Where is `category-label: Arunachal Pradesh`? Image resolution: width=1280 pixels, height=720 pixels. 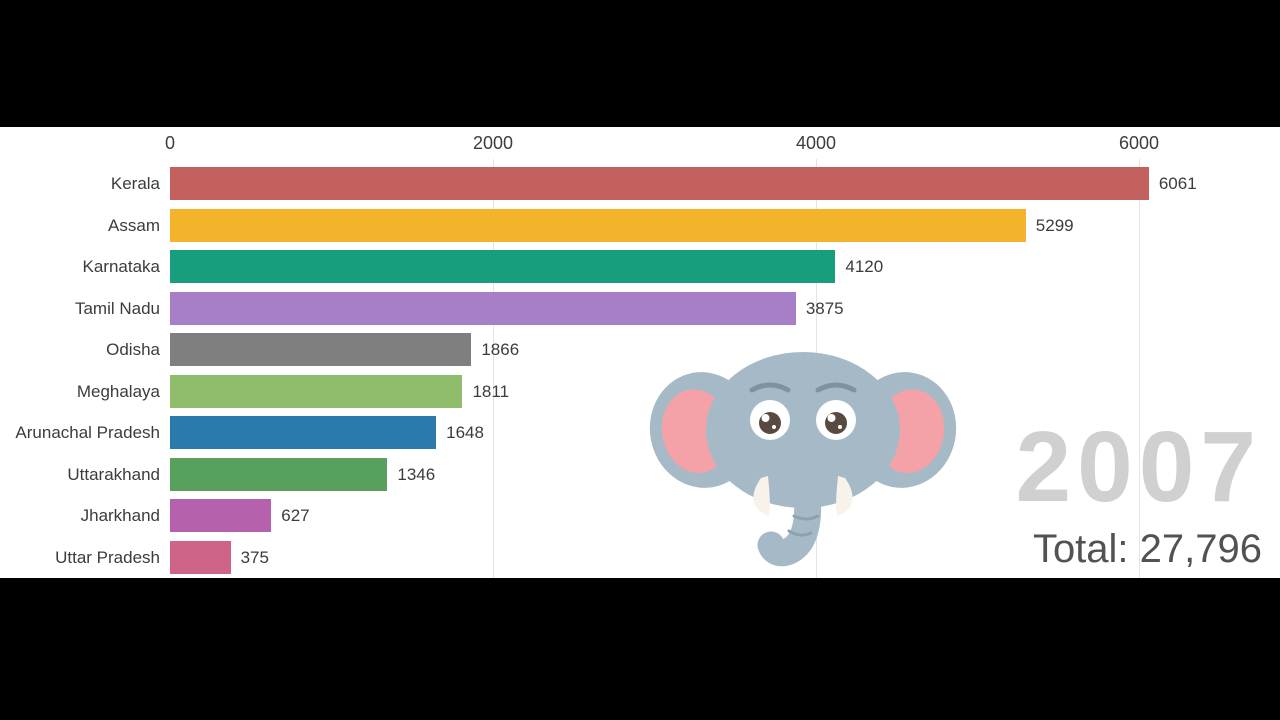
category-label: Arunachal Pradesh is located at coordinates (87, 432).